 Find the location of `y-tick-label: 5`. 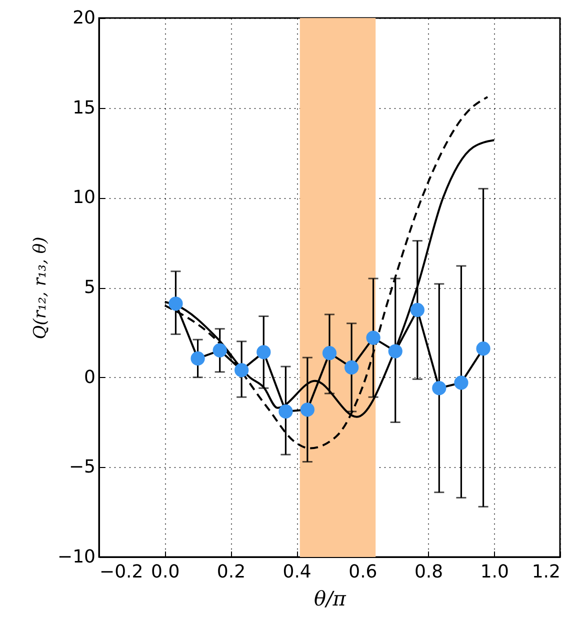

y-tick-label: 5 is located at coordinates (90, 287).